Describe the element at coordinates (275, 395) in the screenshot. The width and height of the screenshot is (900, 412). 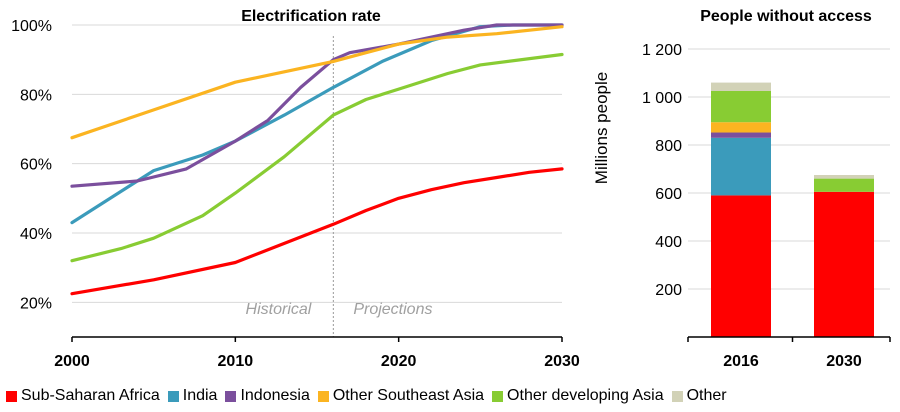
I see `legend-label: Indonesia` at that location.